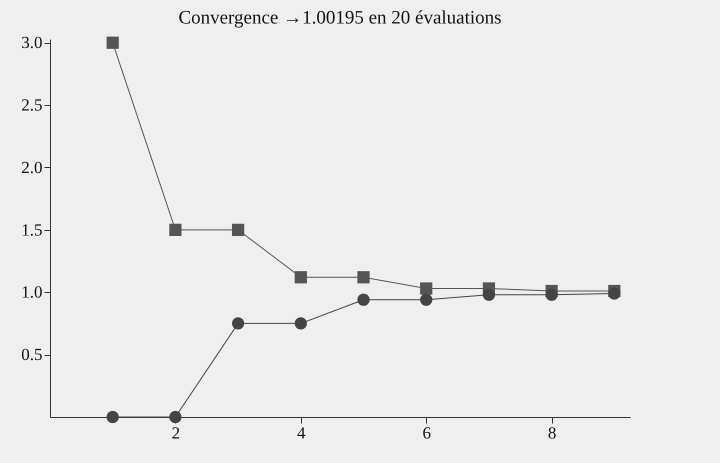 This screenshot has height=463, width=720. Describe the element at coordinates (31, 292) in the screenshot. I see `y-tick-label: 1.0` at that location.